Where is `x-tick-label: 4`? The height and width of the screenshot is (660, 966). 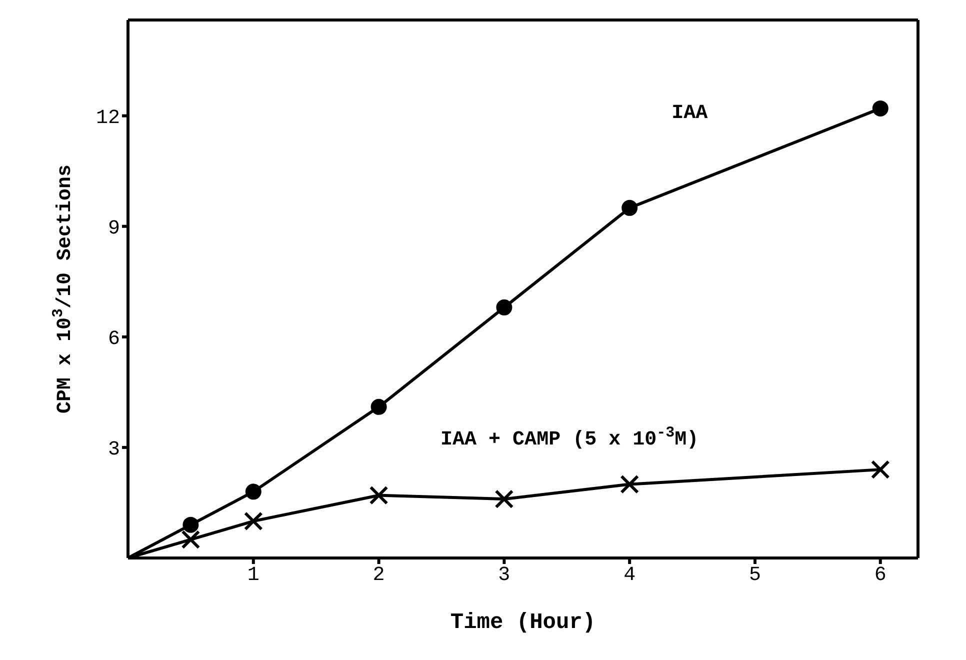 x-tick-label: 4 is located at coordinates (630, 576).